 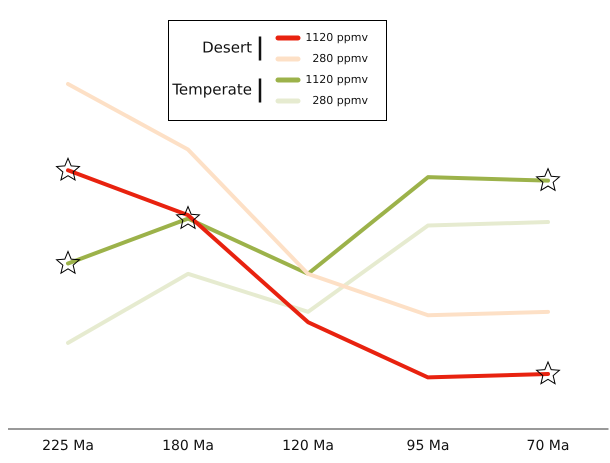 I want to click on x-tick-label: 120 Ma, so click(x=308, y=446).